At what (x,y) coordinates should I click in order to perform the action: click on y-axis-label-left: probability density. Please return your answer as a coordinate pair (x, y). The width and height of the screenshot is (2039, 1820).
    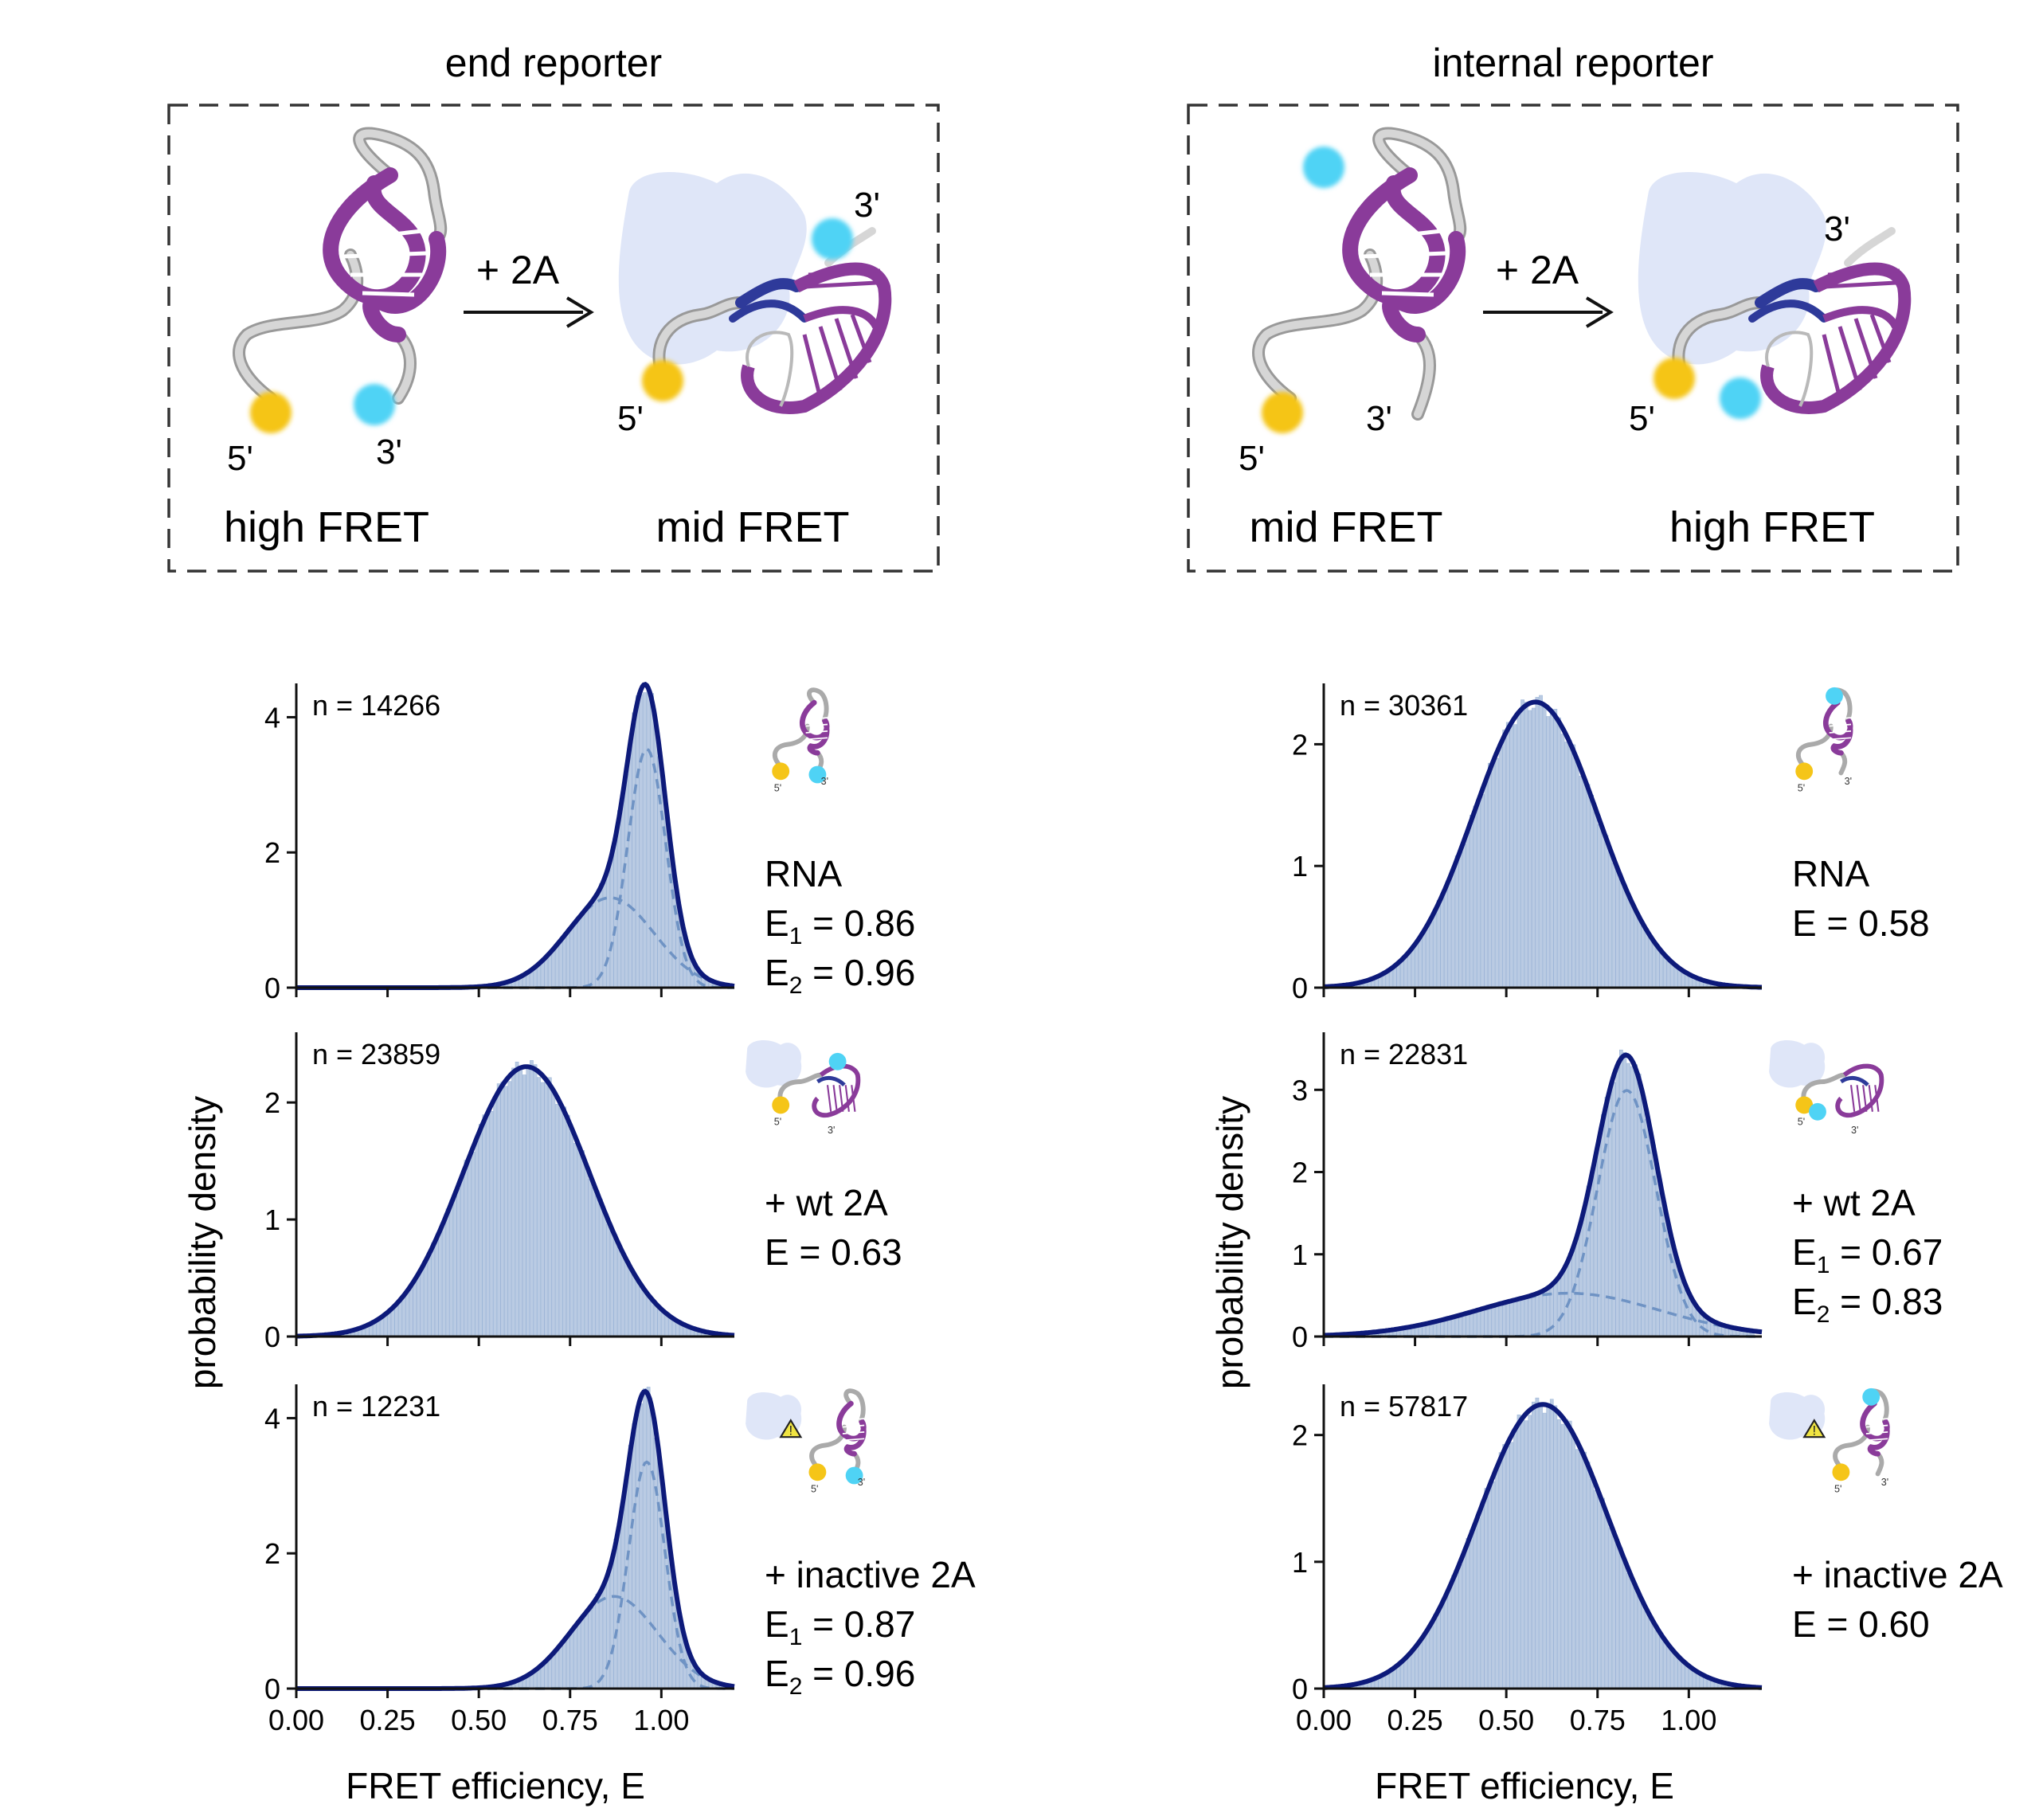
    Looking at the image, I should click on (202, 1242).